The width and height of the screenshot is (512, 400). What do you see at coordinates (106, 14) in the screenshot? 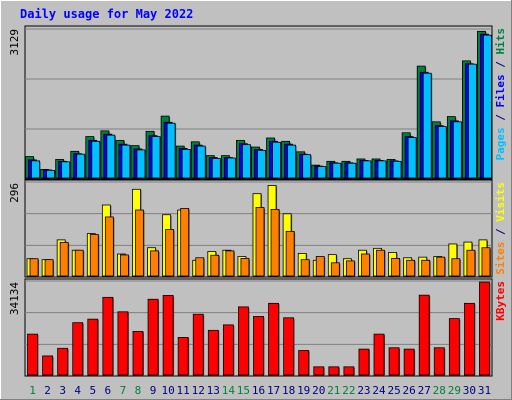
I see `chart-title: Daily usage for May 2022` at bounding box center [106, 14].